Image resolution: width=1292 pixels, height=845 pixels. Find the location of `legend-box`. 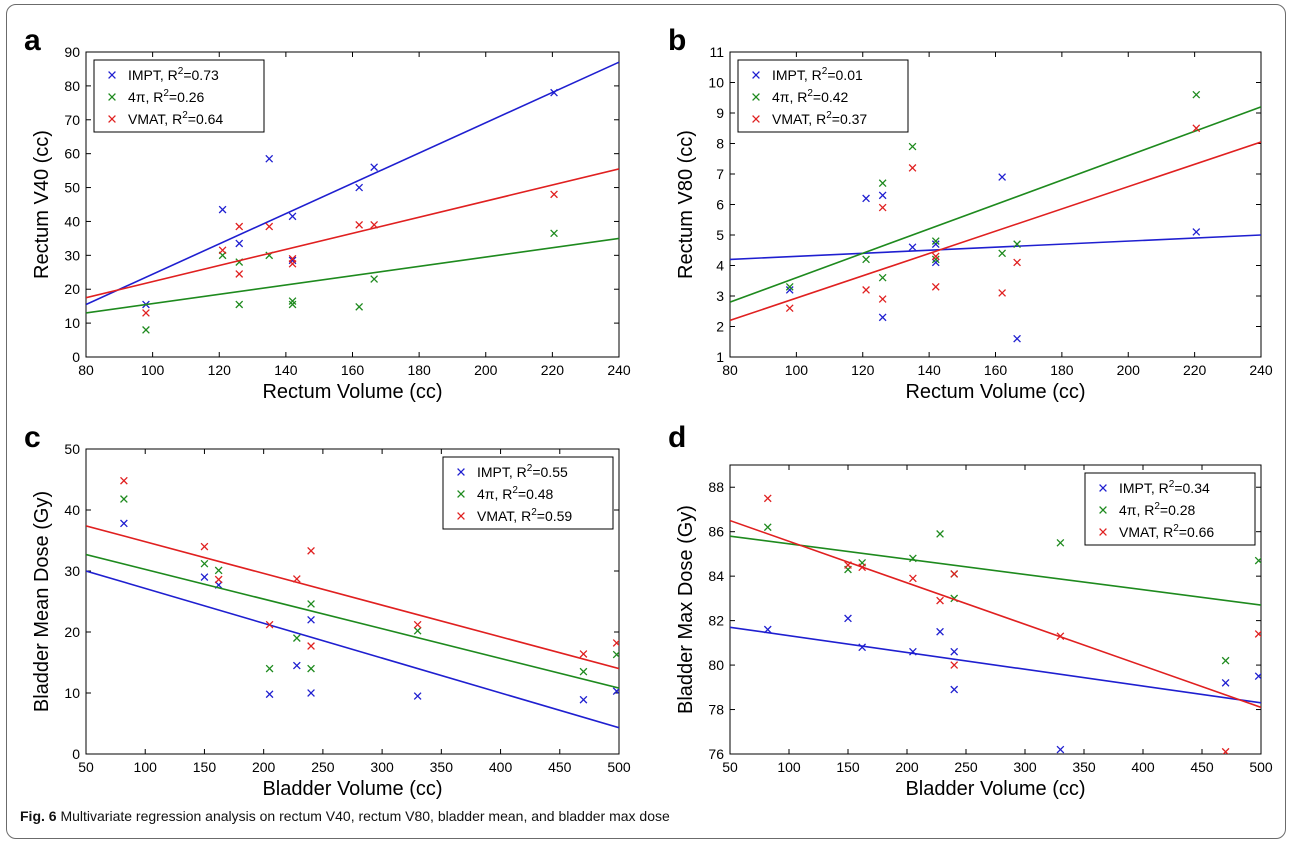

legend-box is located at coordinates (823, 96).